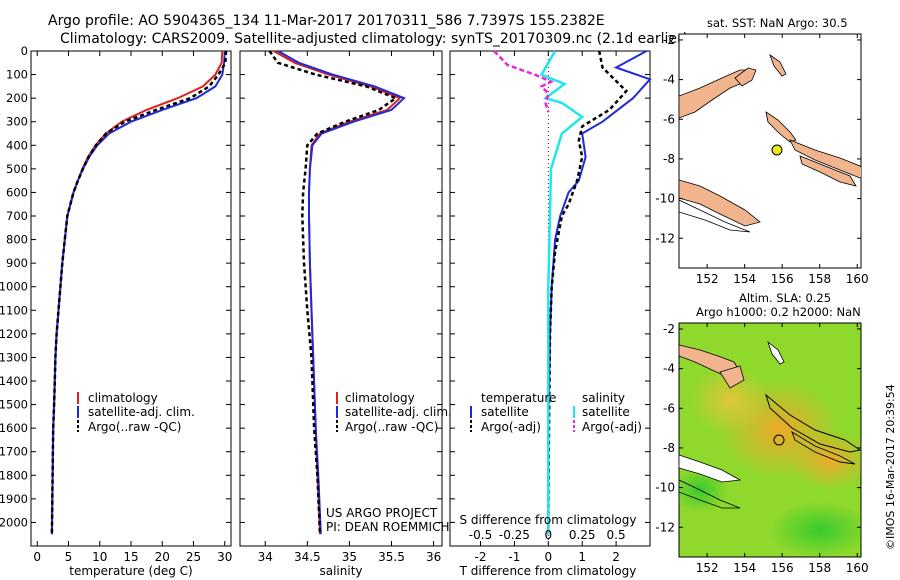 This screenshot has height=580, width=900. Describe the element at coordinates (14, 287) in the screenshot. I see `depth-y-tick-label: 1000` at that location.